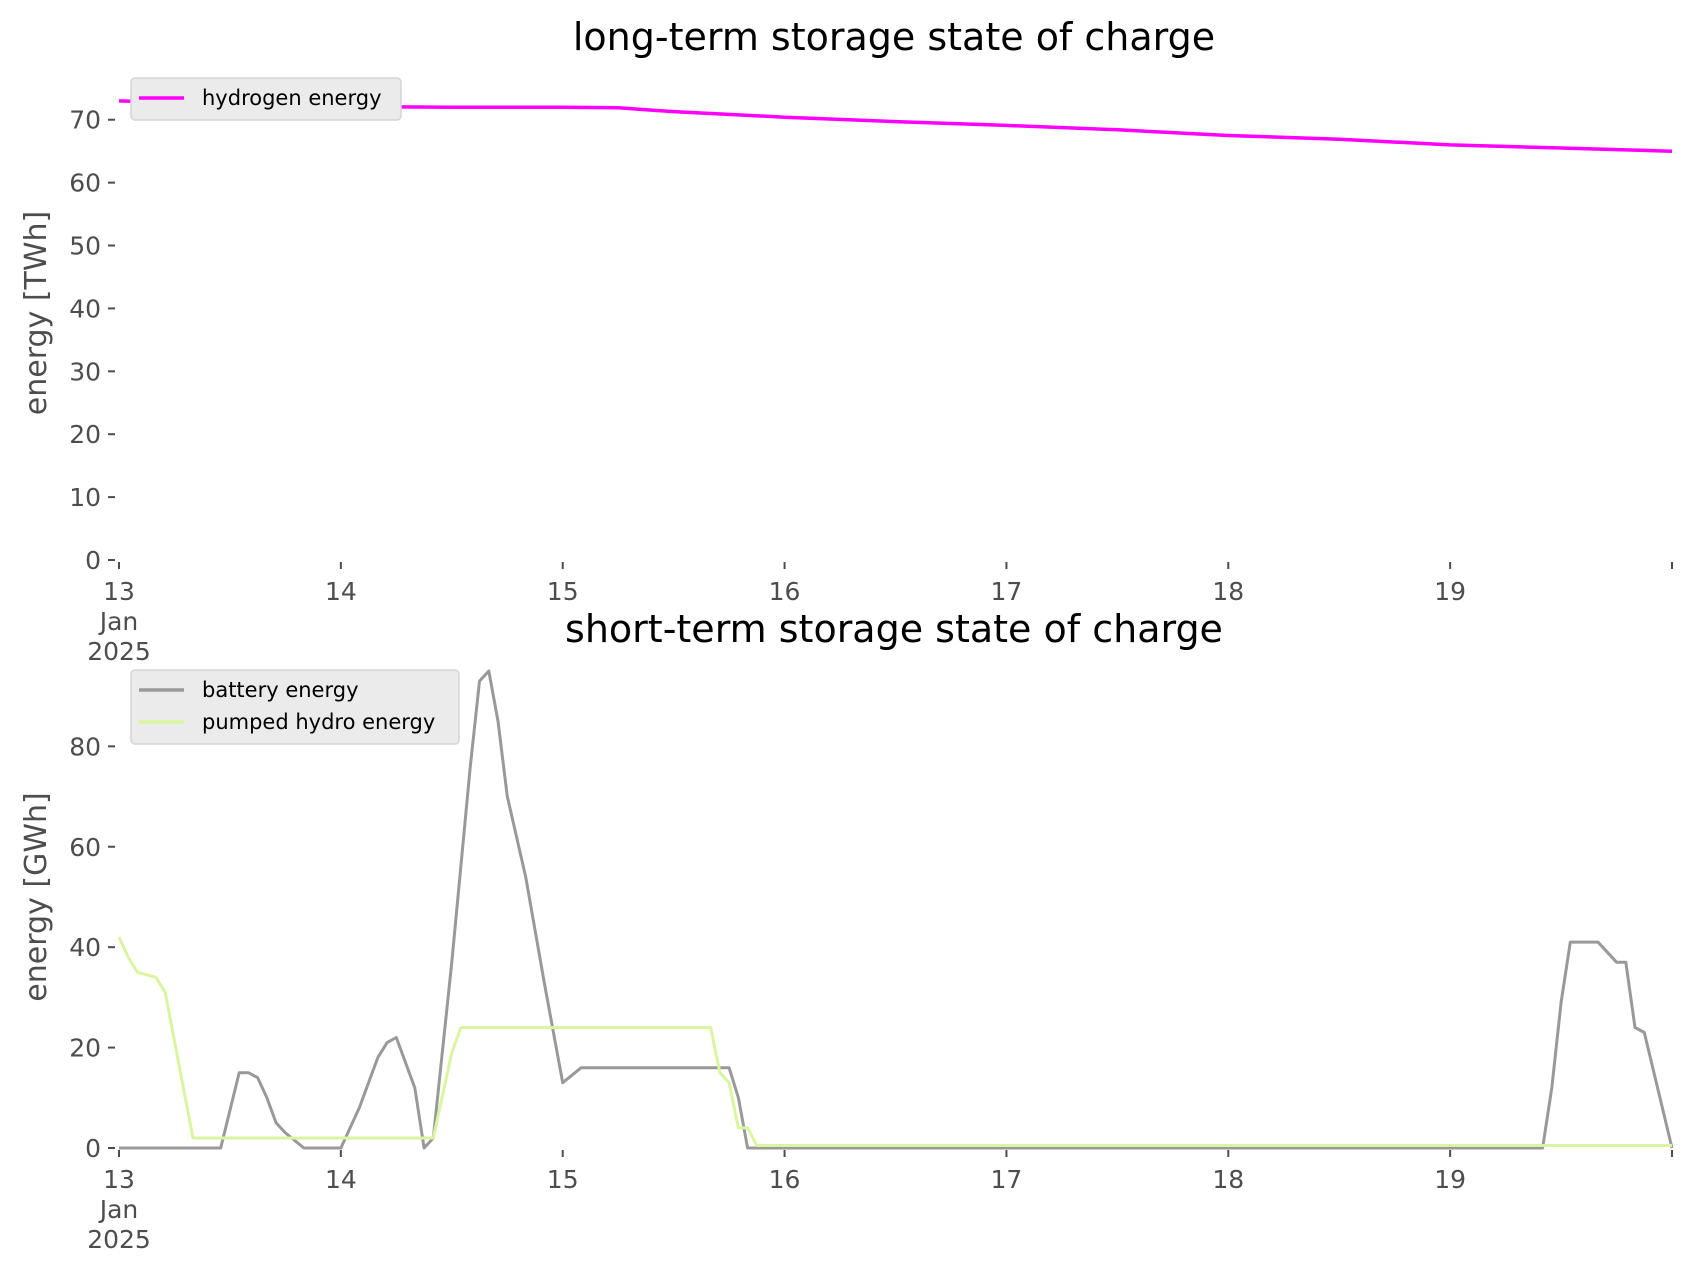 The height and width of the screenshot is (1277, 1688). What do you see at coordinates (894, 37) in the screenshot?
I see `long-term-title: long-term storage state of charge` at bounding box center [894, 37].